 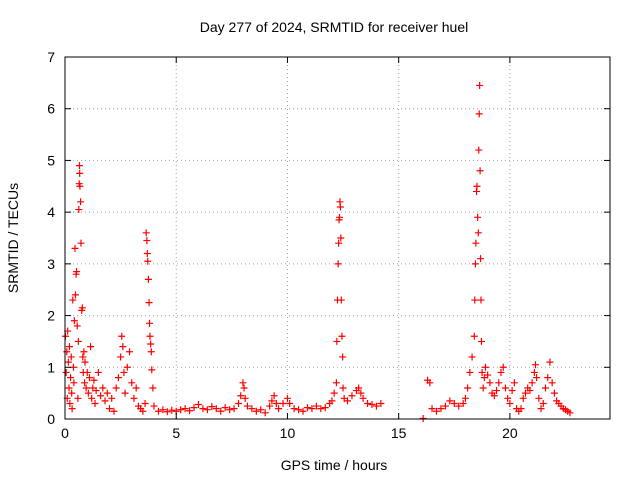 I want to click on x-tick-label: 10, so click(x=288, y=433).